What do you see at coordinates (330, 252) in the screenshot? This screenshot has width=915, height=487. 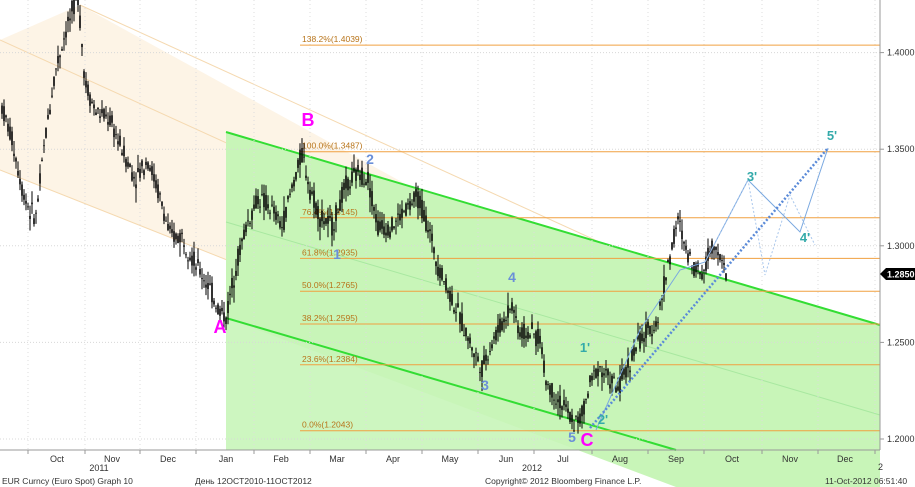 I see `fib-label: 61.8%(1.2935)` at bounding box center [330, 252].